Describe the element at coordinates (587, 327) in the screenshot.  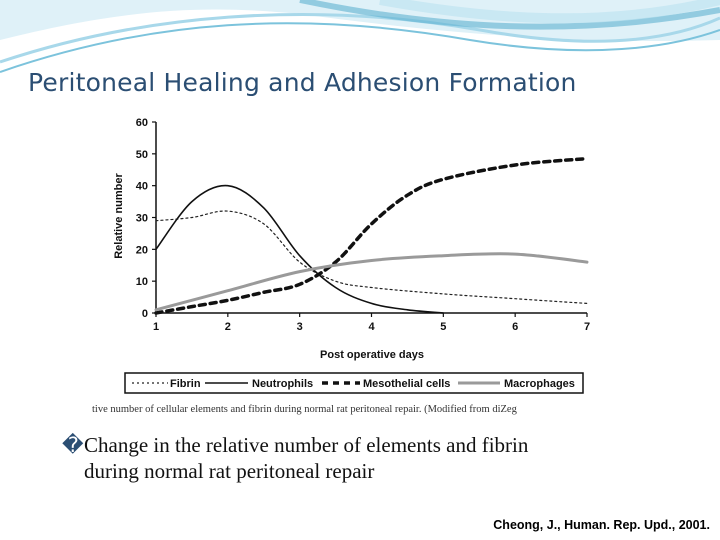
I see `x-tick-label: 7` at that location.